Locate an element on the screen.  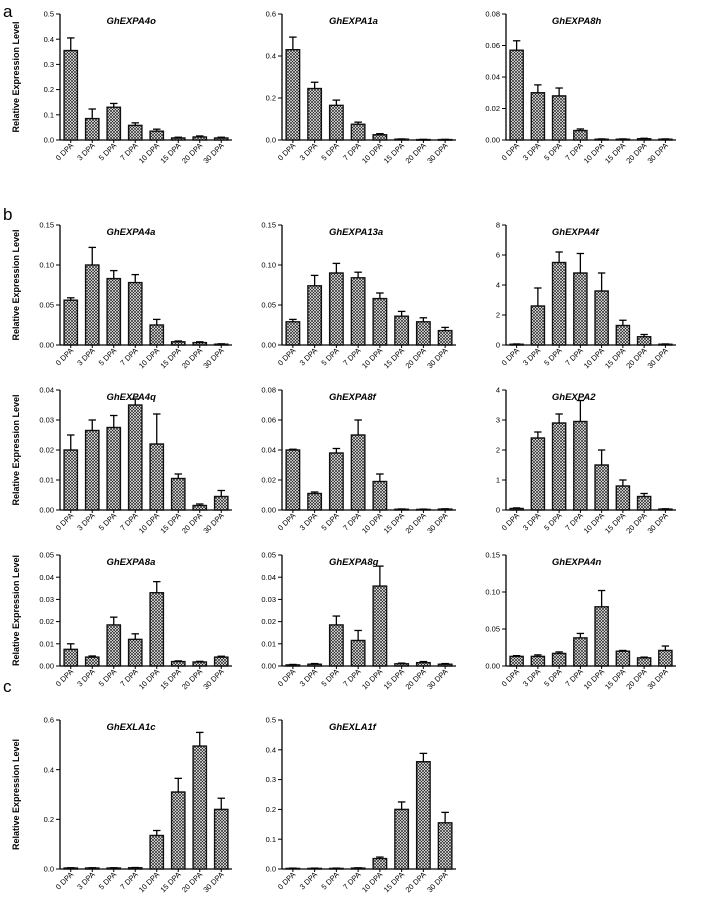
chart-title: GhEXPA4a is located at coordinates (130, 232).